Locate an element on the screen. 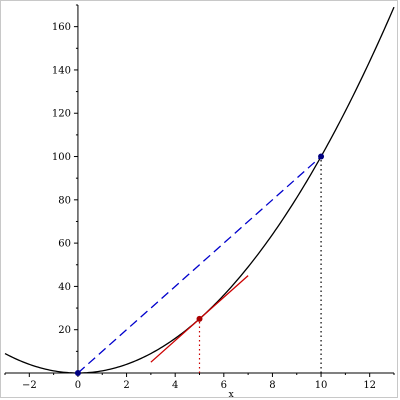  x-tick-label: 12 is located at coordinates (369, 385).